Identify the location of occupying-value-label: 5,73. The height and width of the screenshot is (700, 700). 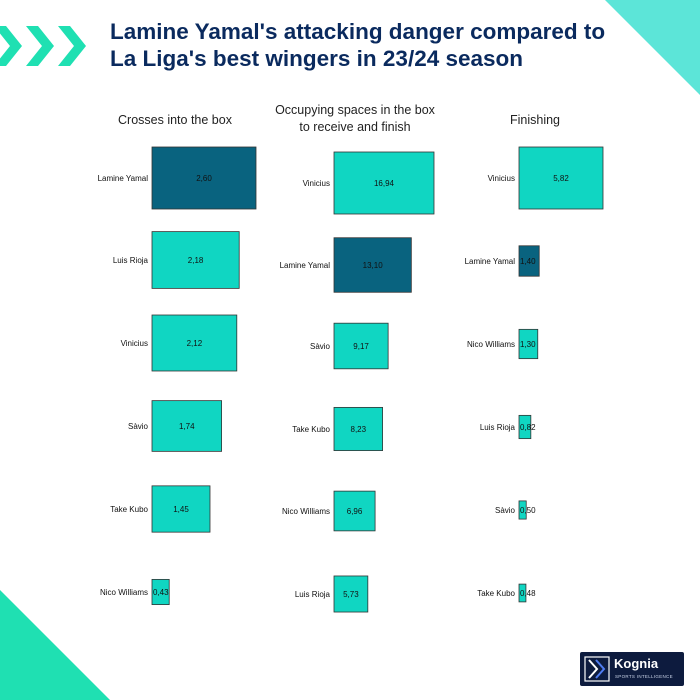
(351, 594).